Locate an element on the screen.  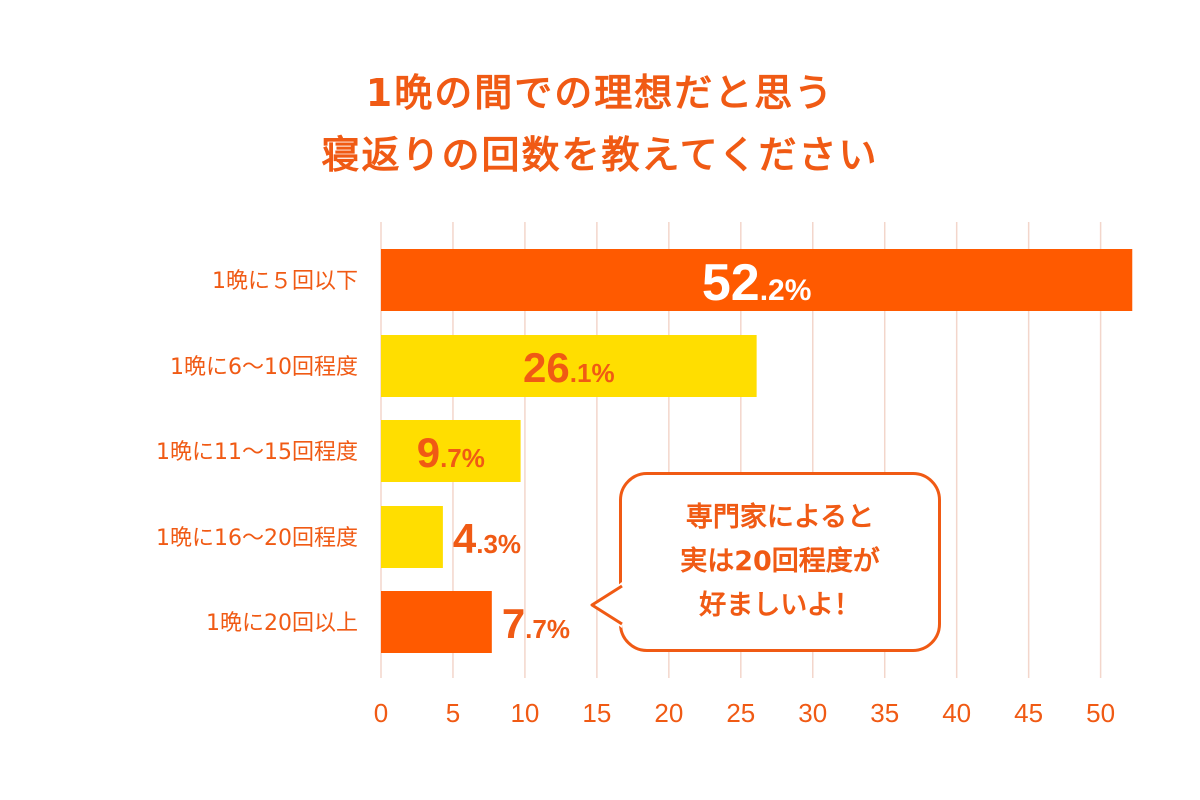
tick-label-layer: 0 5 10 15 20 25 30 35 40 45 50 is located at coordinates (744, 713).